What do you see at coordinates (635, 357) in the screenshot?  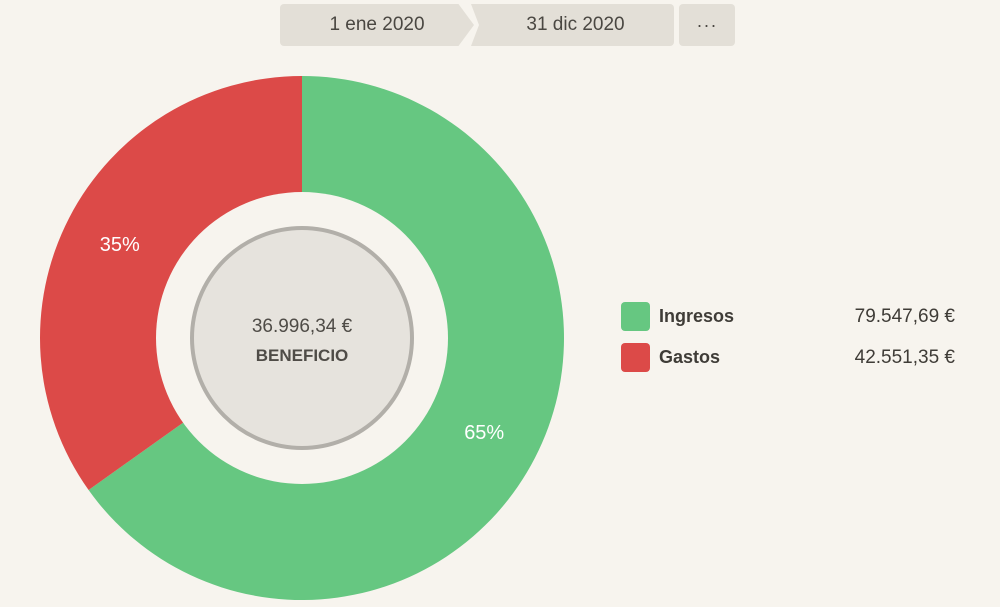 I see `legend-swatch-gastos` at bounding box center [635, 357].